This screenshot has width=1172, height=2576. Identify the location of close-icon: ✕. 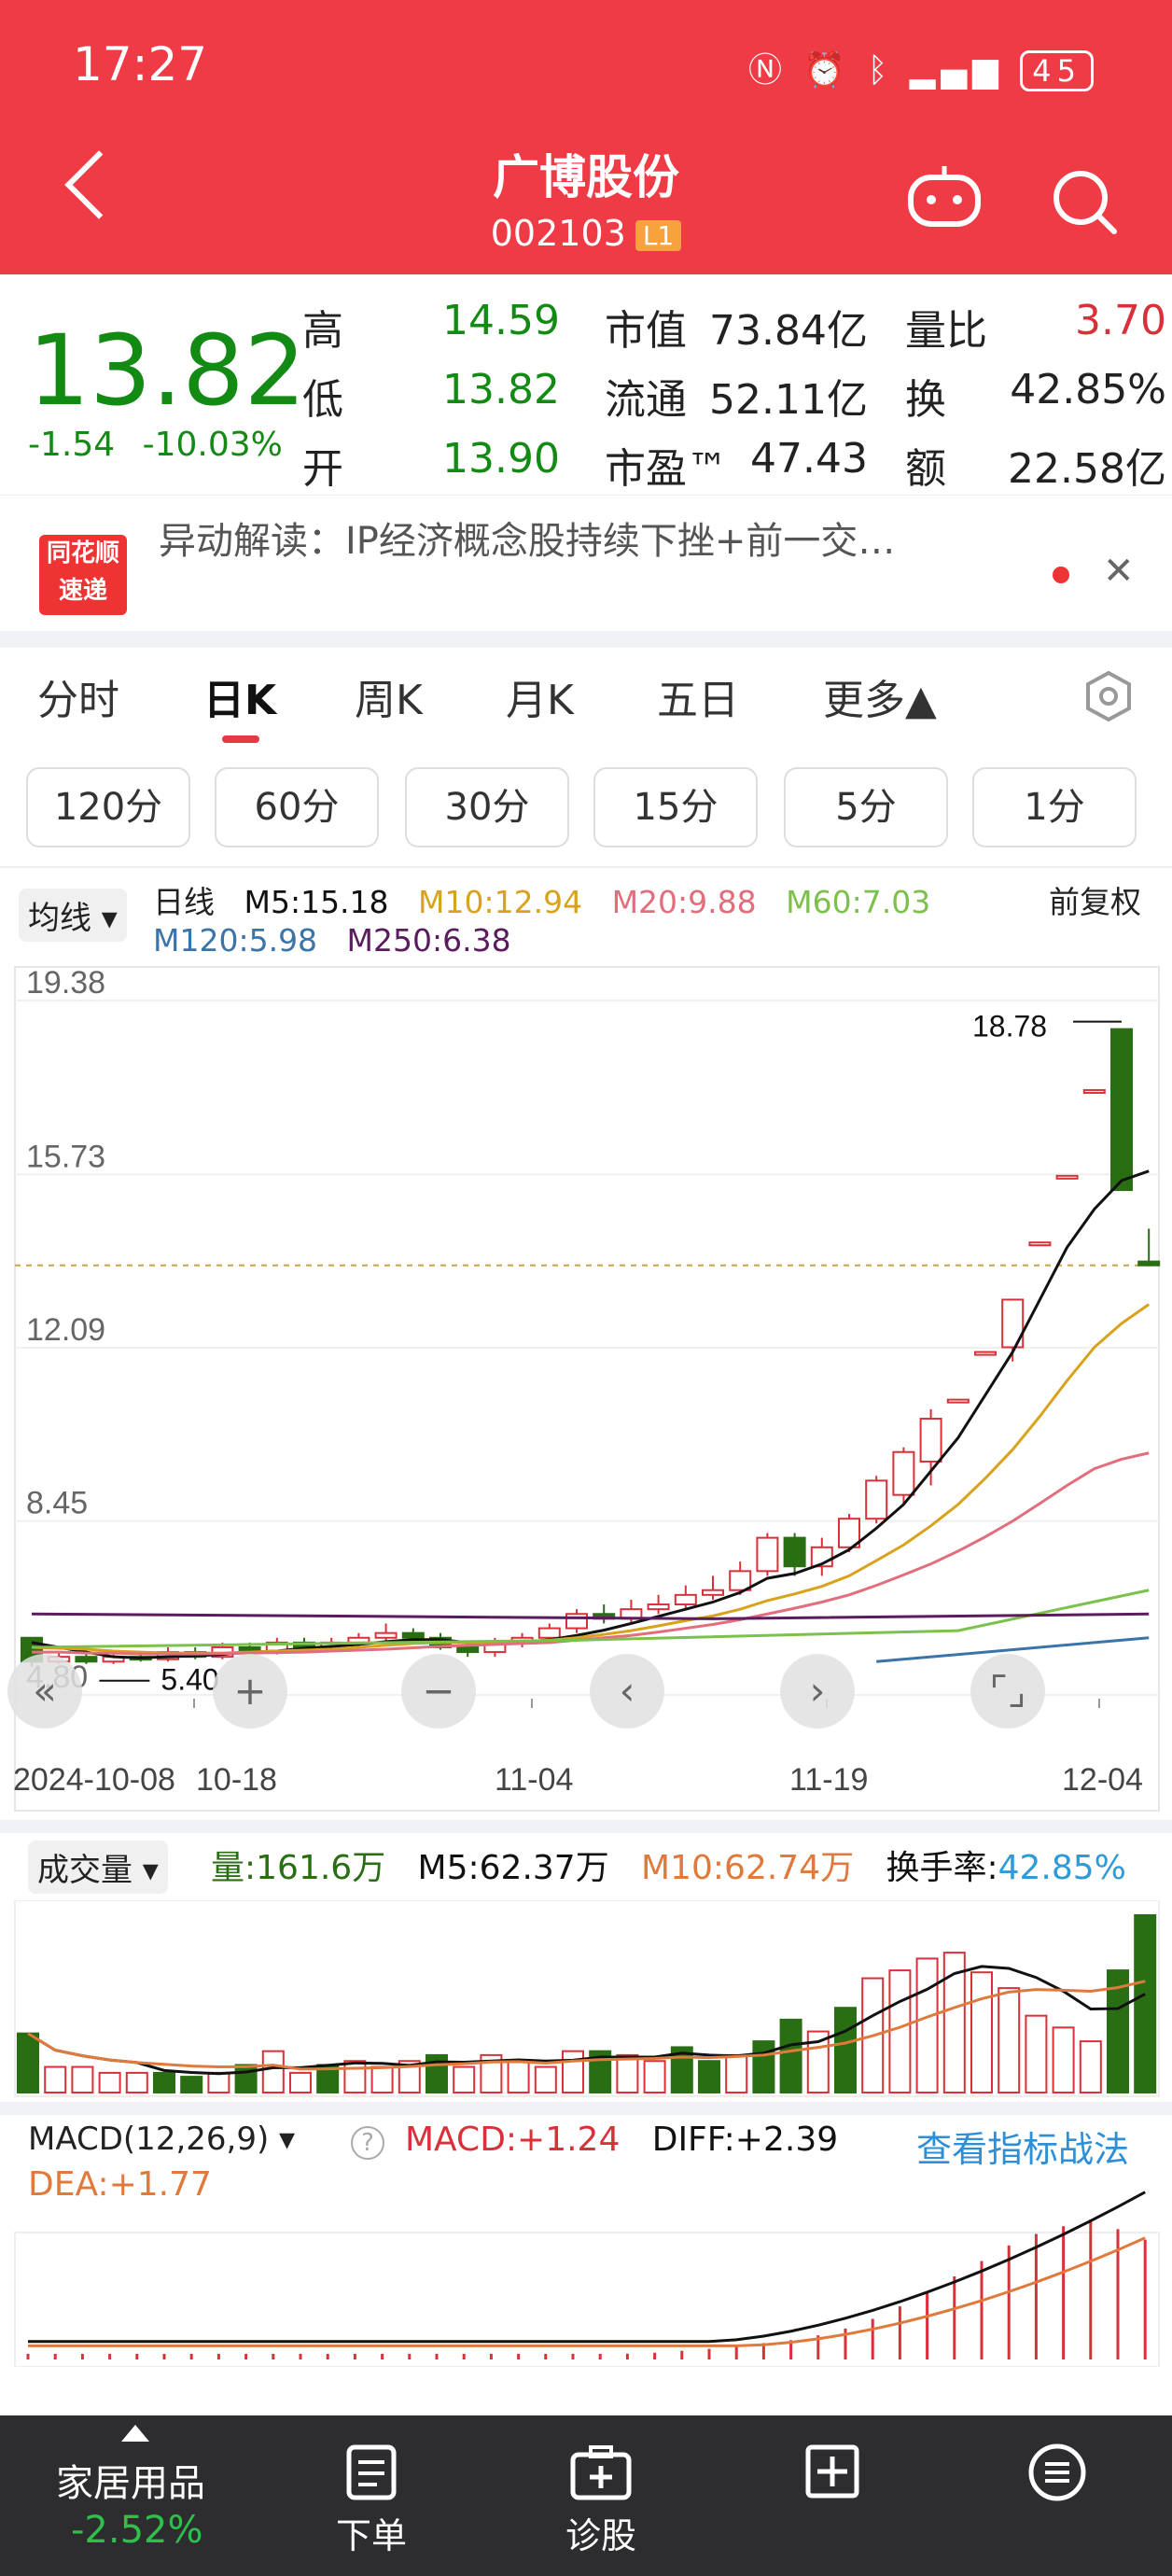
(1119, 571).